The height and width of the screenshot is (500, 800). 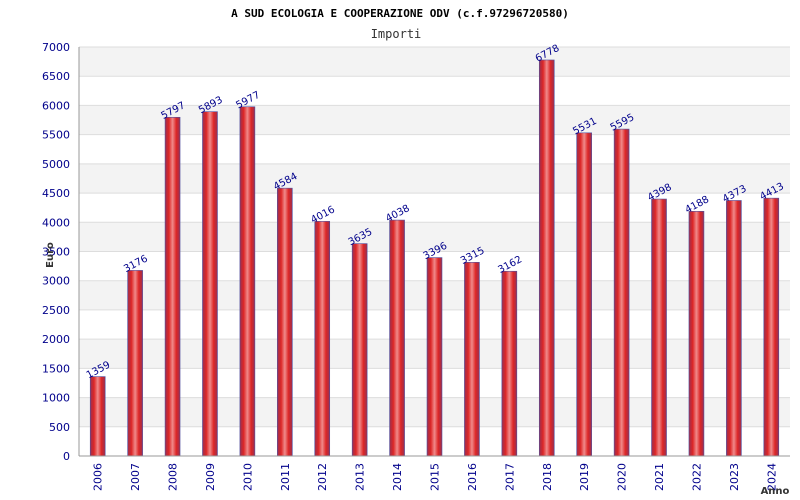 I want to click on x-tick-label: 2020, so click(x=622, y=477).